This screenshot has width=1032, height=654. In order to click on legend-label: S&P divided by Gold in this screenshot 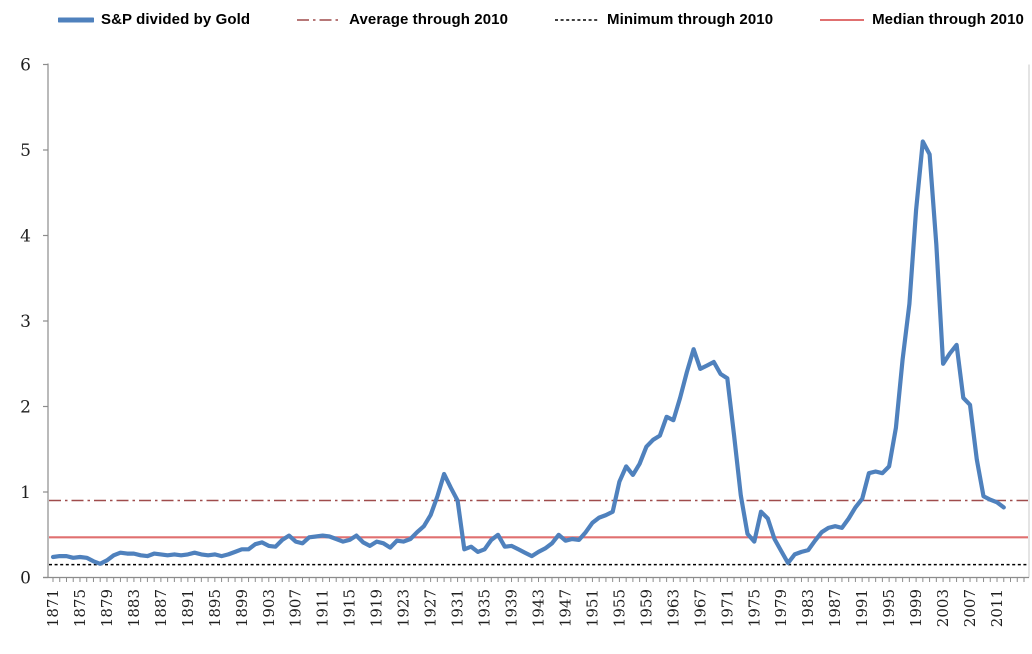, I will do `click(176, 19)`.